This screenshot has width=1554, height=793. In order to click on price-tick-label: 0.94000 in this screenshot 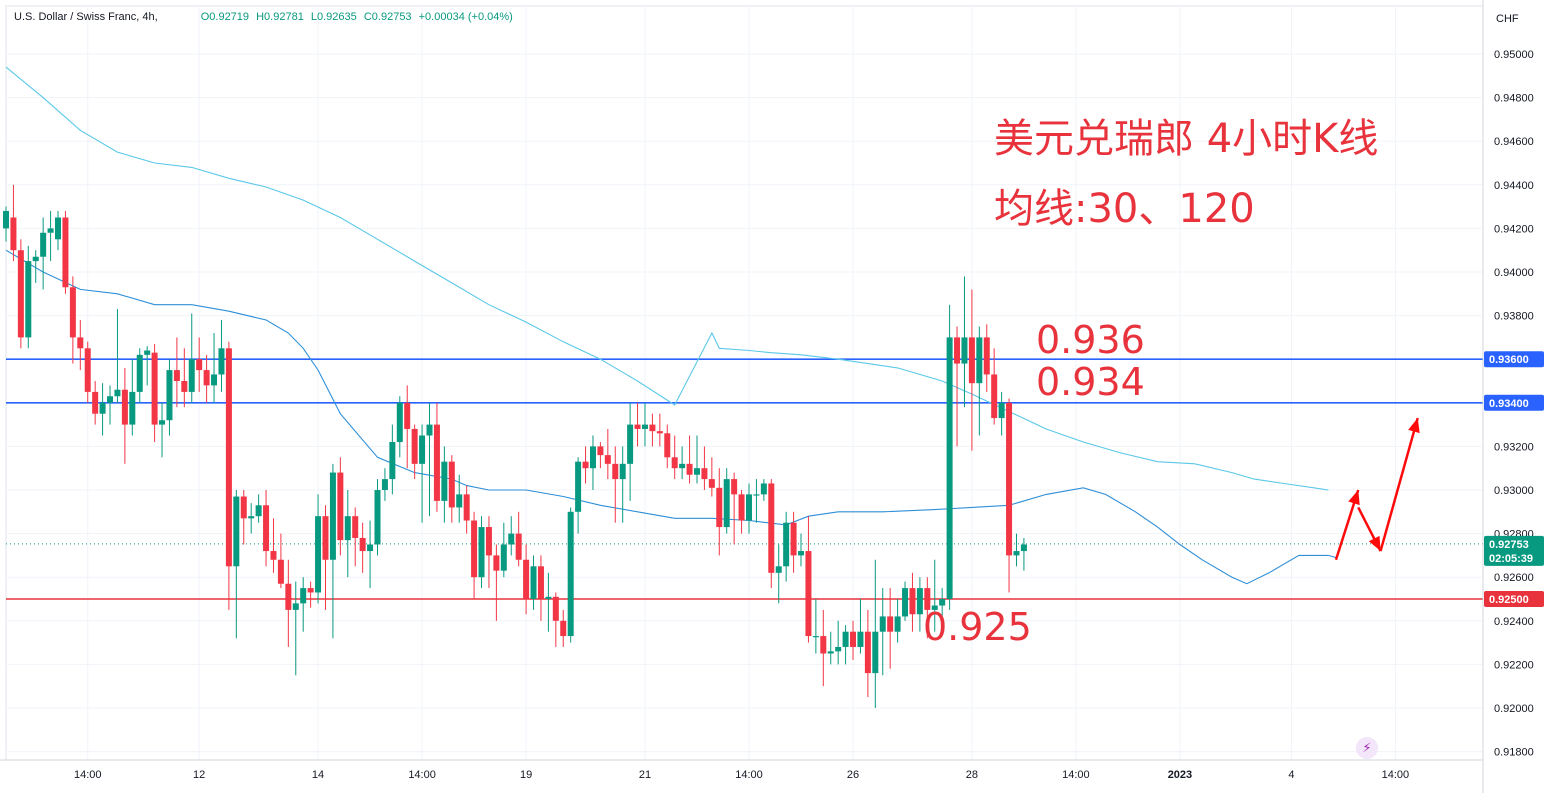, I will do `click(1514, 273)`.